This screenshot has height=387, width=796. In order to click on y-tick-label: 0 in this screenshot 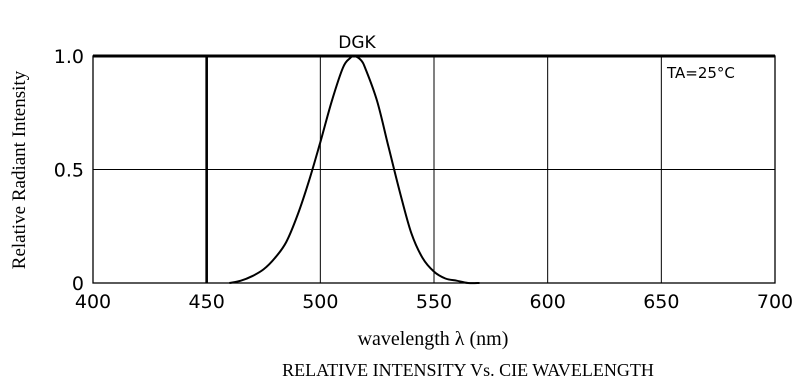, I will do `click(78, 284)`.